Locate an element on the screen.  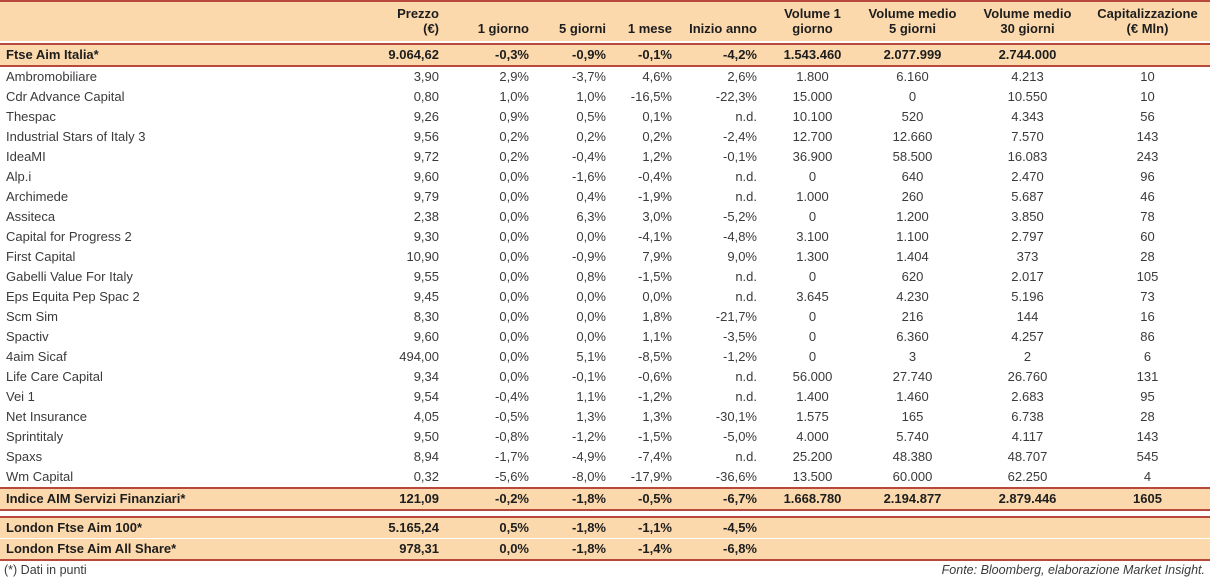
cell-volm30: 4.117 is located at coordinates (1027, 436).